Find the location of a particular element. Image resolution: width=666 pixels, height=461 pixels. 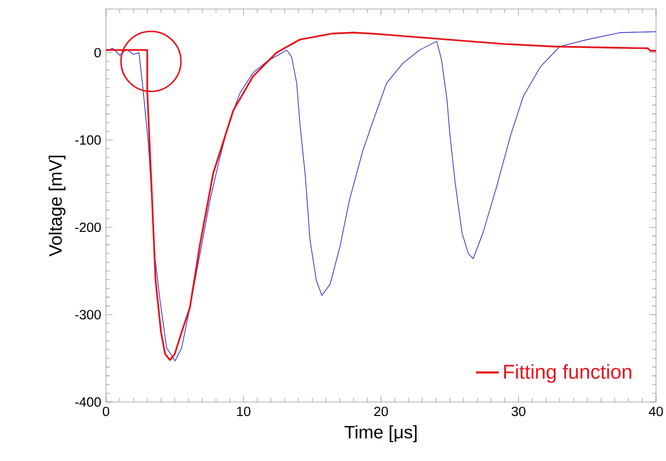

y-axis-title: Voltage [mV] is located at coordinates (57, 206).